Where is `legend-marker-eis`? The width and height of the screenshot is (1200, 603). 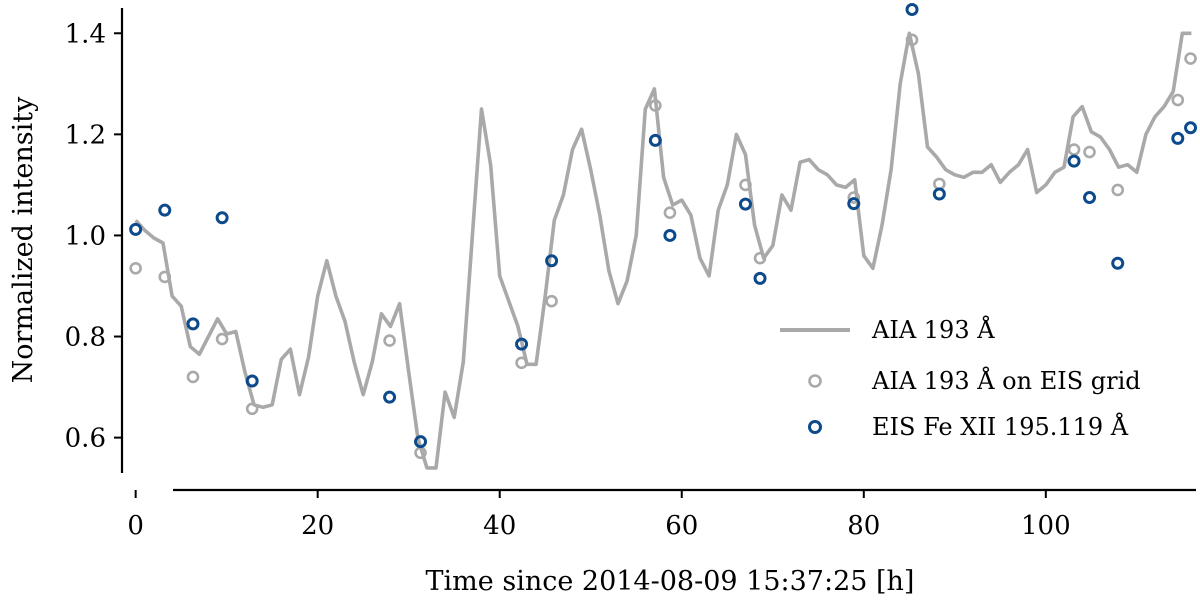 legend-marker-eis is located at coordinates (815, 427).